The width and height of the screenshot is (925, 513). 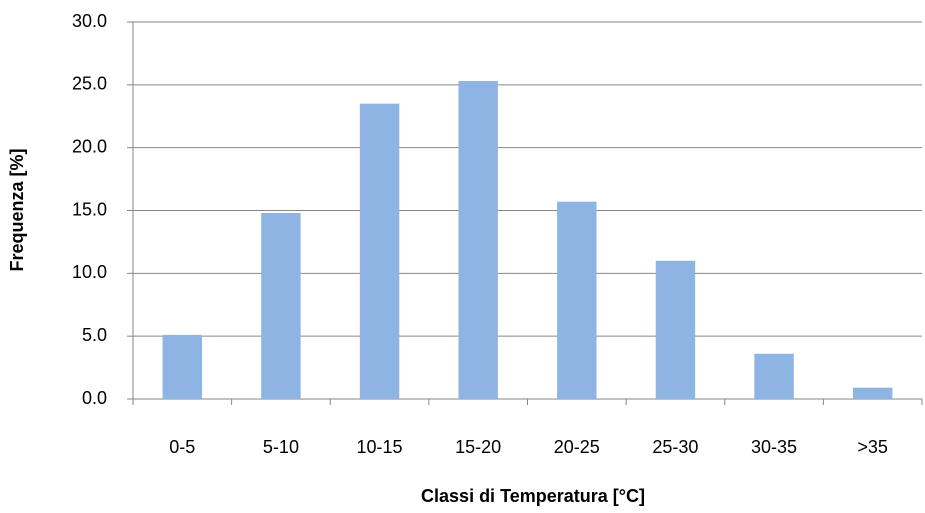 What do you see at coordinates (89, 21) in the screenshot?
I see `y-tick-label: 30.0` at bounding box center [89, 21].